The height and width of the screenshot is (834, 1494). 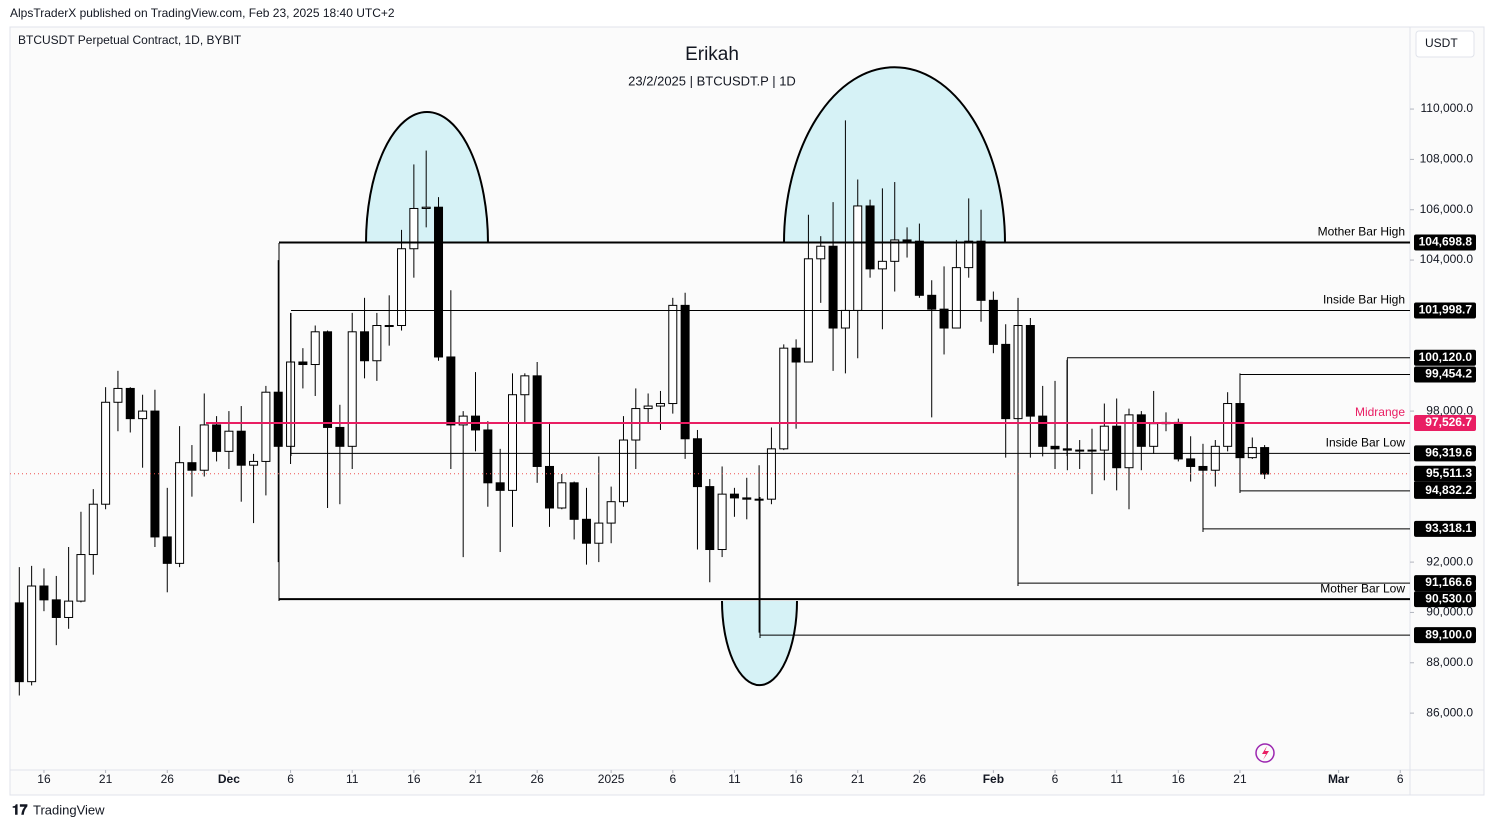 What do you see at coordinates (1448, 528) in the screenshot?
I see `price-label: 93,318.1` at bounding box center [1448, 528].